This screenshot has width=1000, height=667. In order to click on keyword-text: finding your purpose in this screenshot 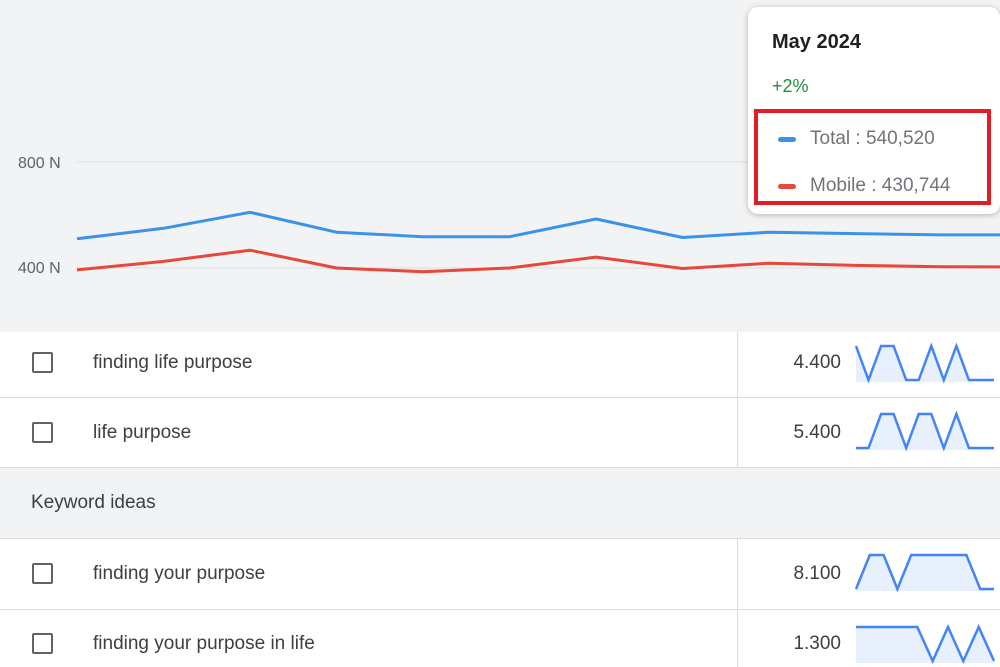, I will do `click(179, 573)`.